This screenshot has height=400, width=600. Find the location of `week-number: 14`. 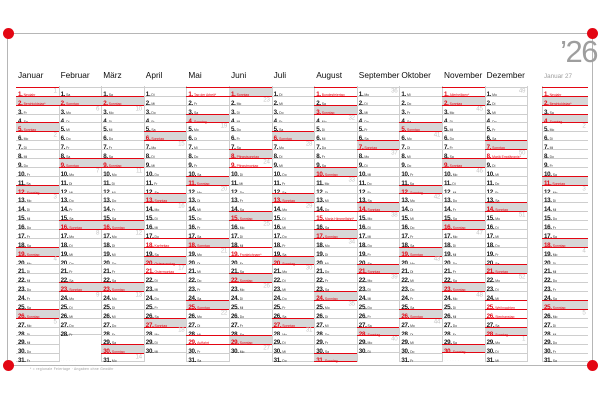

week-number: 14 is located at coordinates (138, 357).